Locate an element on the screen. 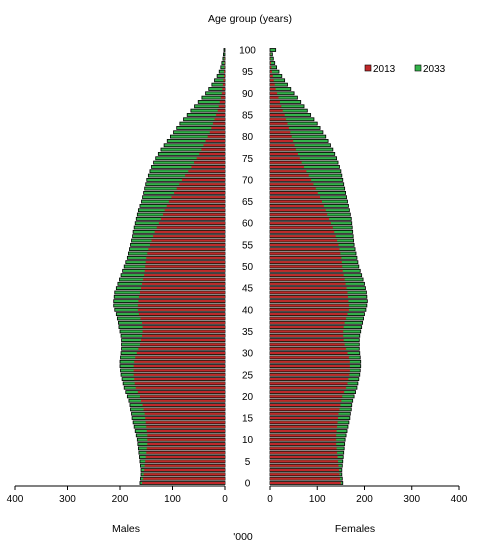 The height and width of the screenshot is (553, 483). x-tick-label-right: 300 is located at coordinates (411, 499).